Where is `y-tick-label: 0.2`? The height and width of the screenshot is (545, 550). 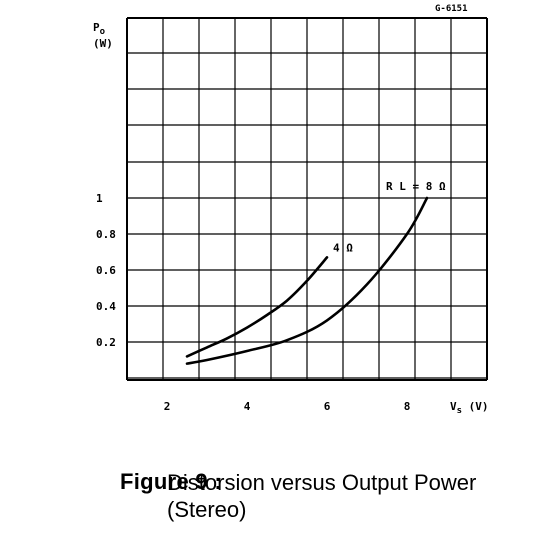 y-tick-label: 0.2 is located at coordinates (106, 342).